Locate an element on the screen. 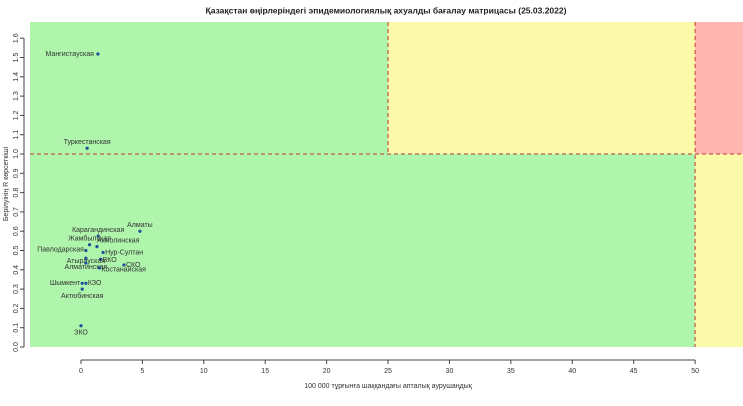  y-tick-label: 0.9 is located at coordinates (16, 173).